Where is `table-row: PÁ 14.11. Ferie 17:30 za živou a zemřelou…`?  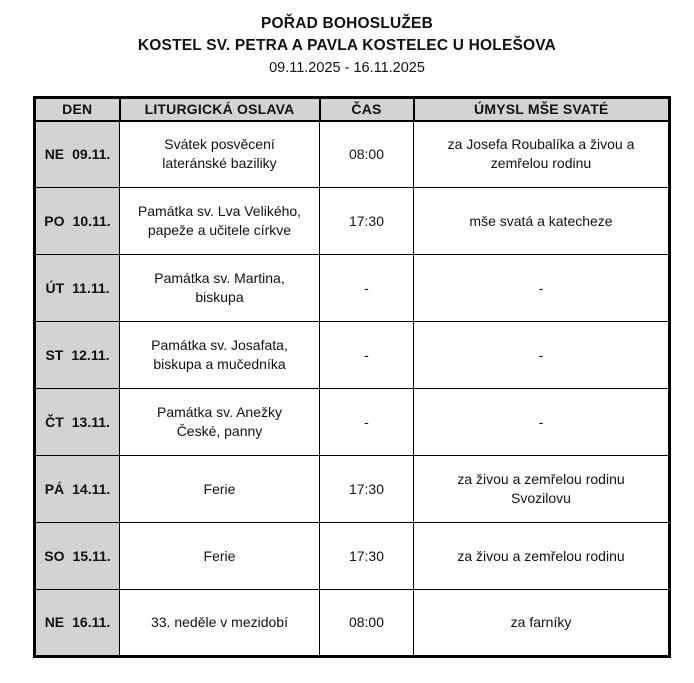
table-row: PÁ 14.11. Ferie 17:30 za živou a zemřelou… is located at coordinates (352, 489).